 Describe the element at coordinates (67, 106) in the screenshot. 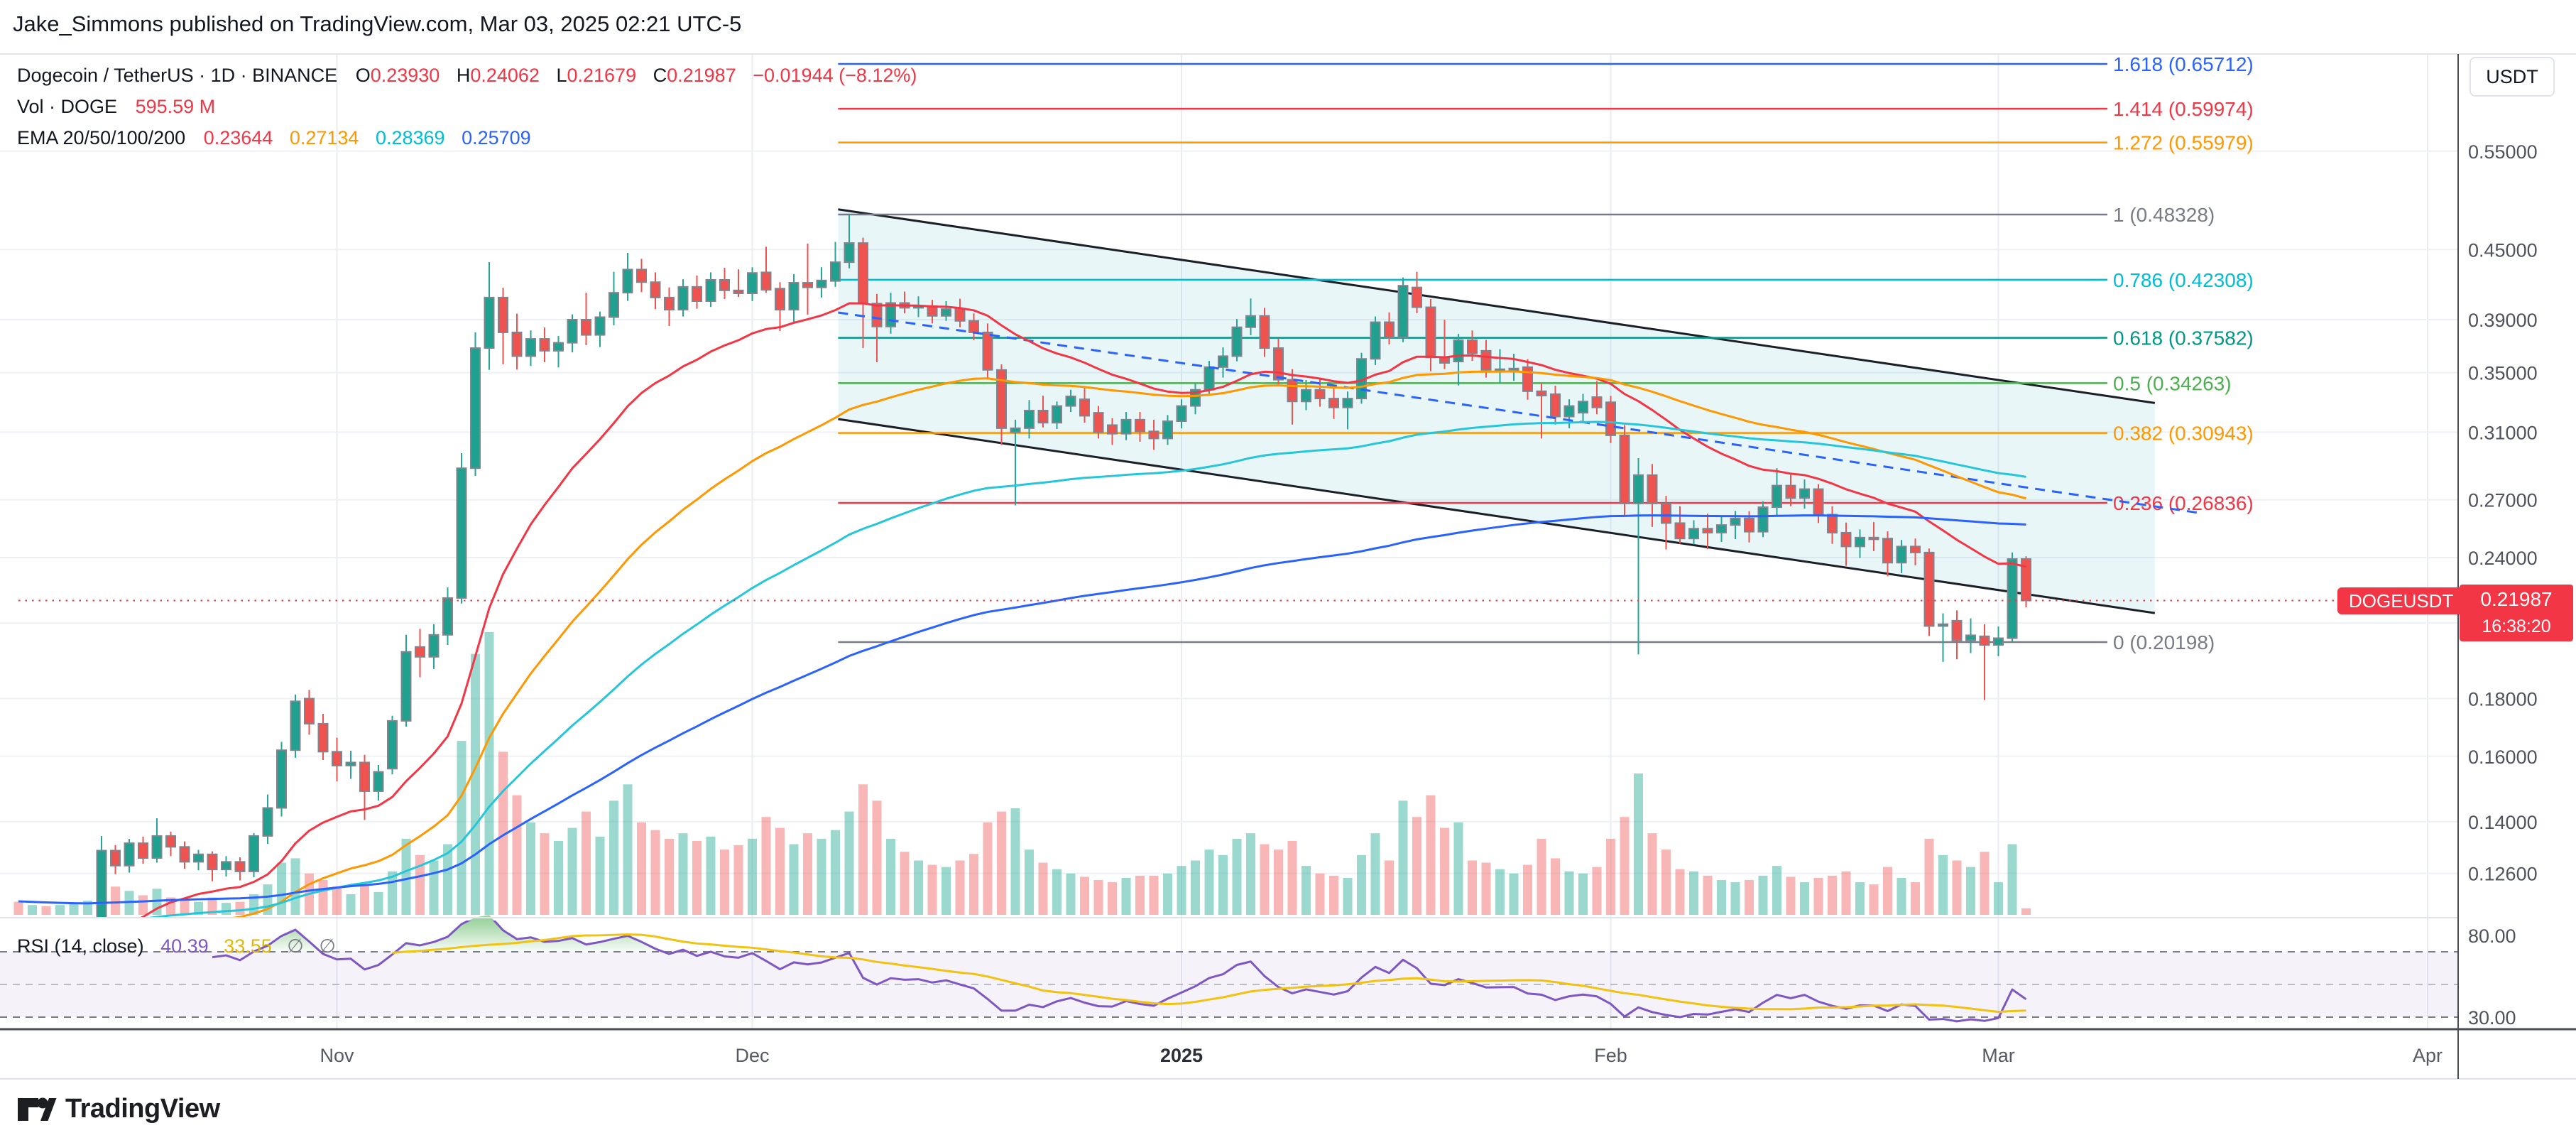

I see `volume-label: Vol · DOGE` at that location.